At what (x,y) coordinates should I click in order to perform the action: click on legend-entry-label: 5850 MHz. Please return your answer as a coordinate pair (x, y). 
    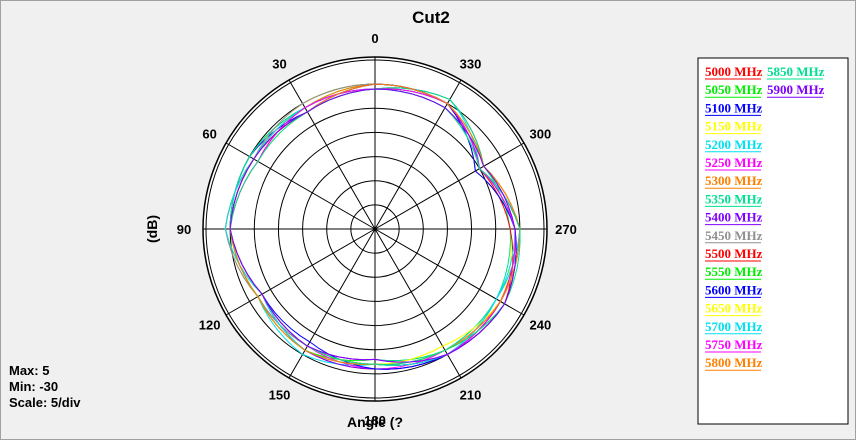
    Looking at the image, I should click on (796, 71).